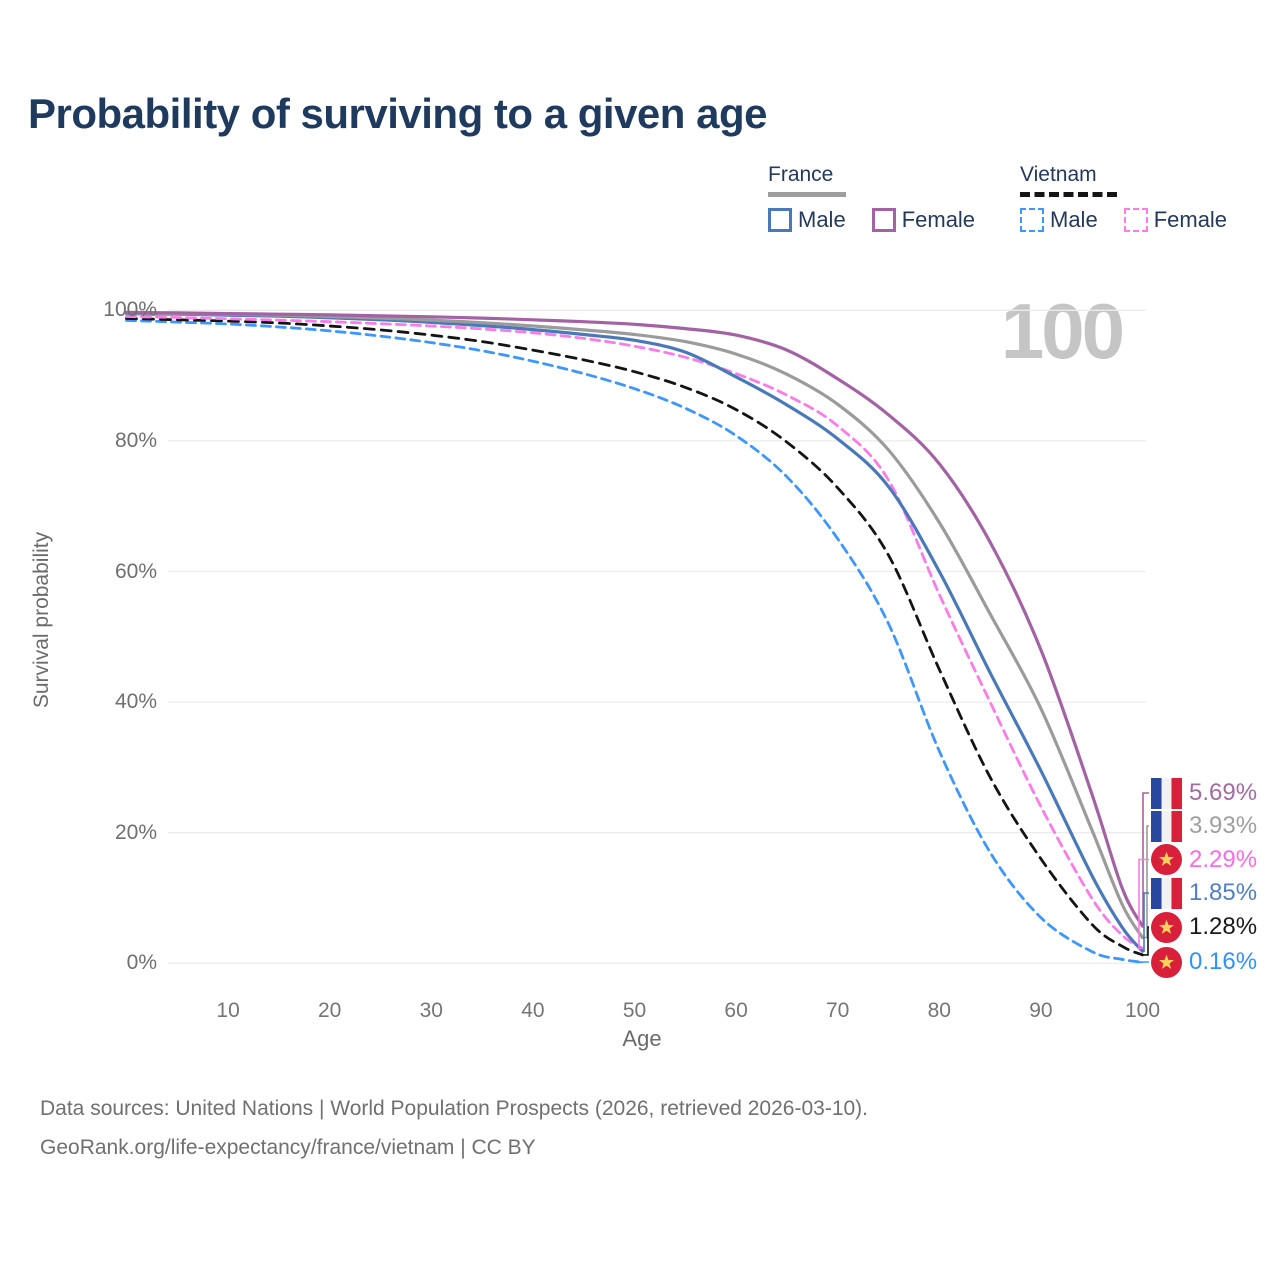  What do you see at coordinates (397, 113) in the screenshot?
I see `chart-title: Probability of surviving to a given age` at bounding box center [397, 113].